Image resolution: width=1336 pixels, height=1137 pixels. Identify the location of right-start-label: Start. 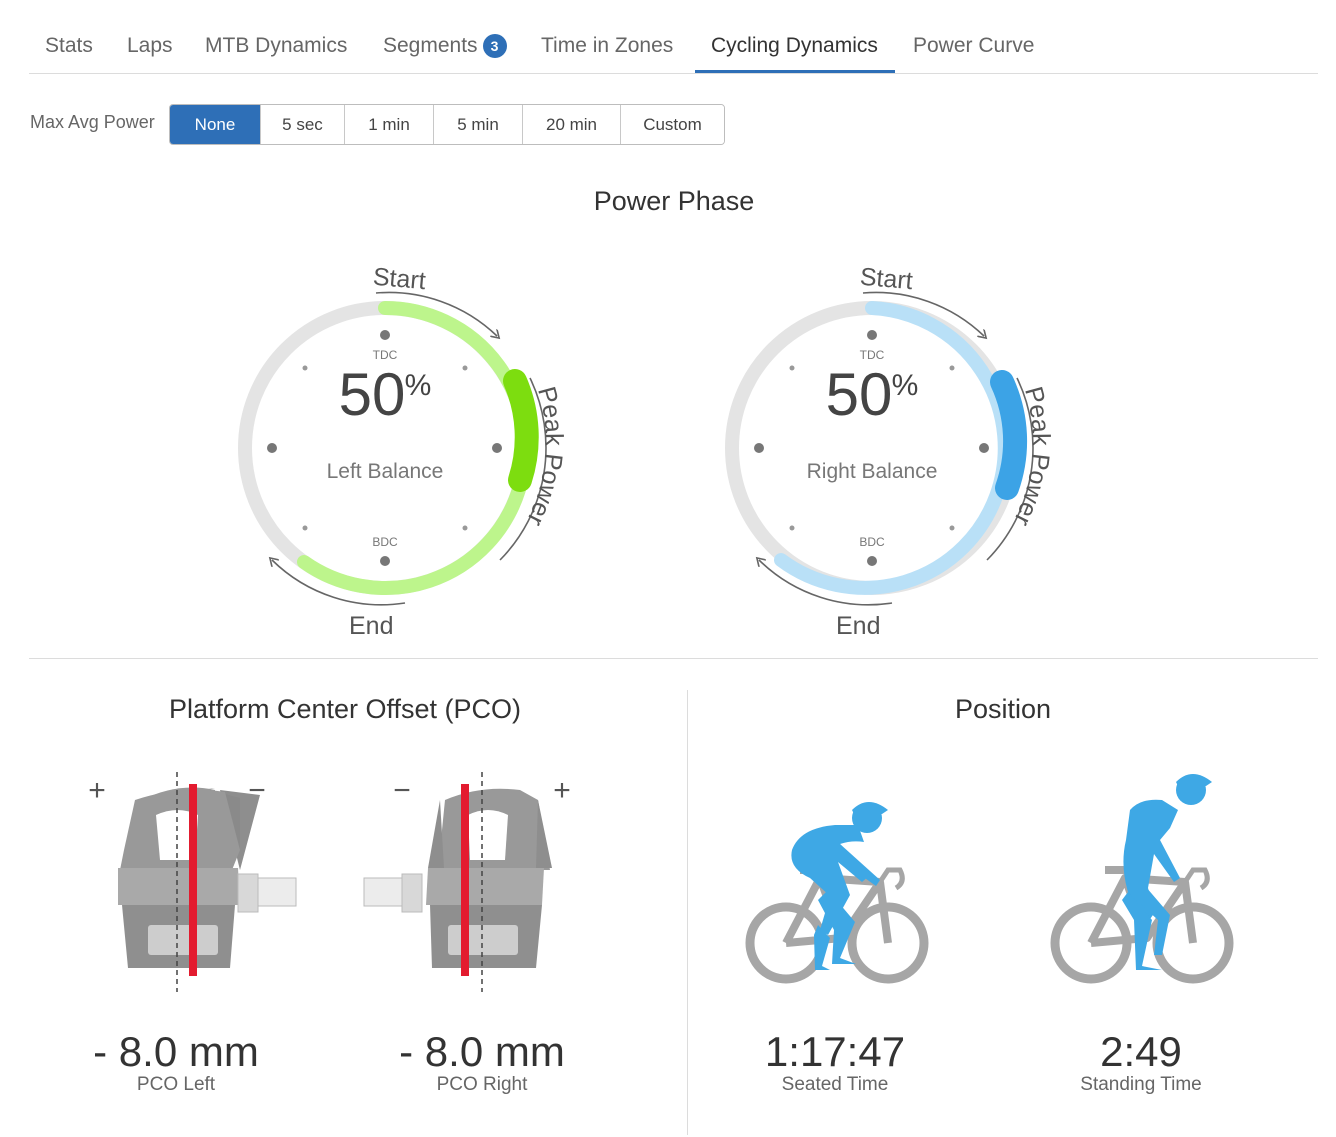
(886, 279).